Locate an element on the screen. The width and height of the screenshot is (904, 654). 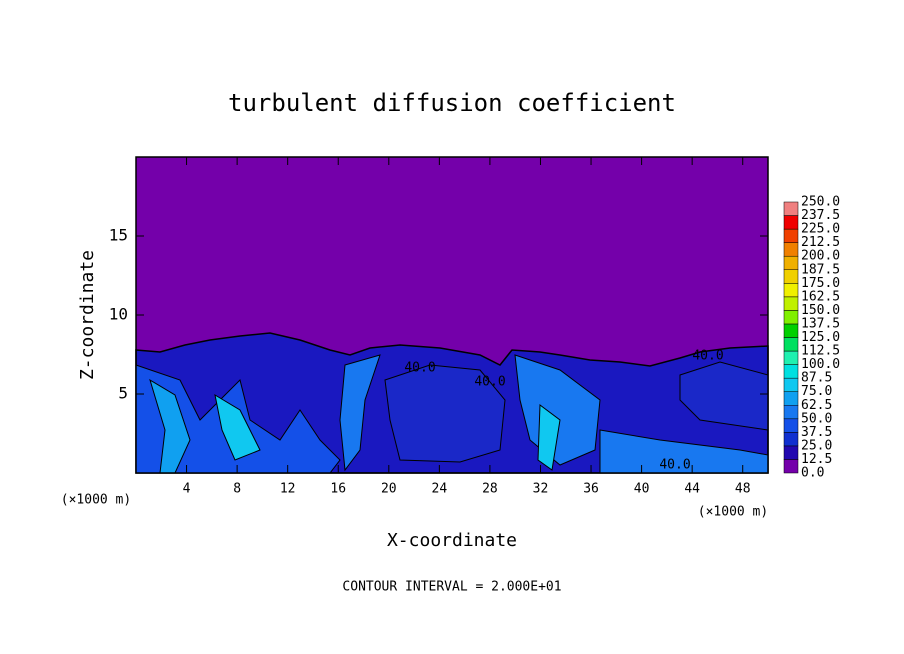
colorbar-label: 150.0 is located at coordinates (820, 310).